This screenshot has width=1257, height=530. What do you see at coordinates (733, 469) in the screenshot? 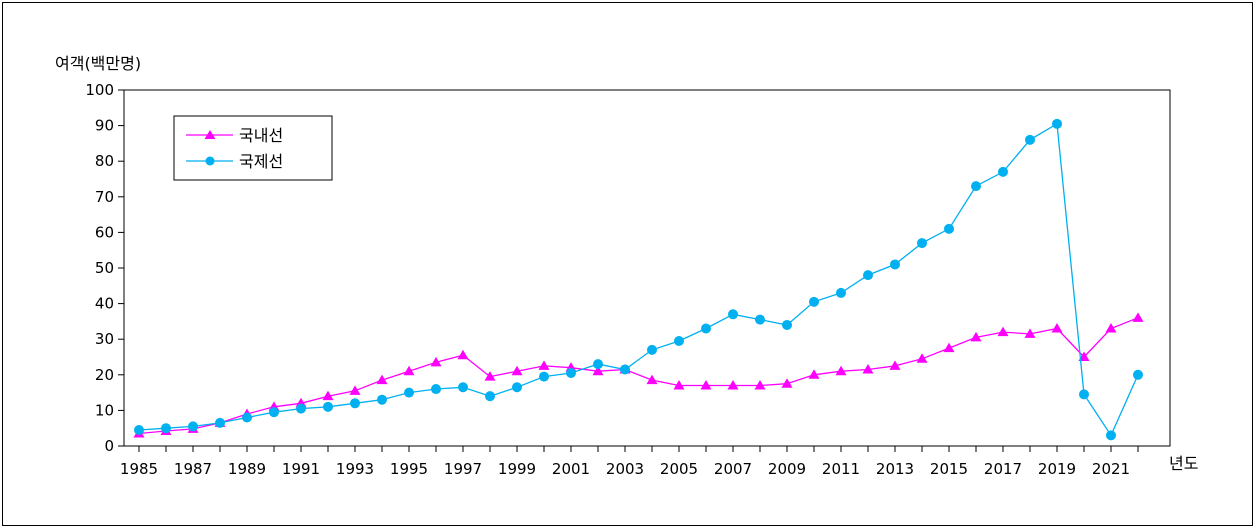
I see `x-tick-label: 2007` at bounding box center [733, 469].